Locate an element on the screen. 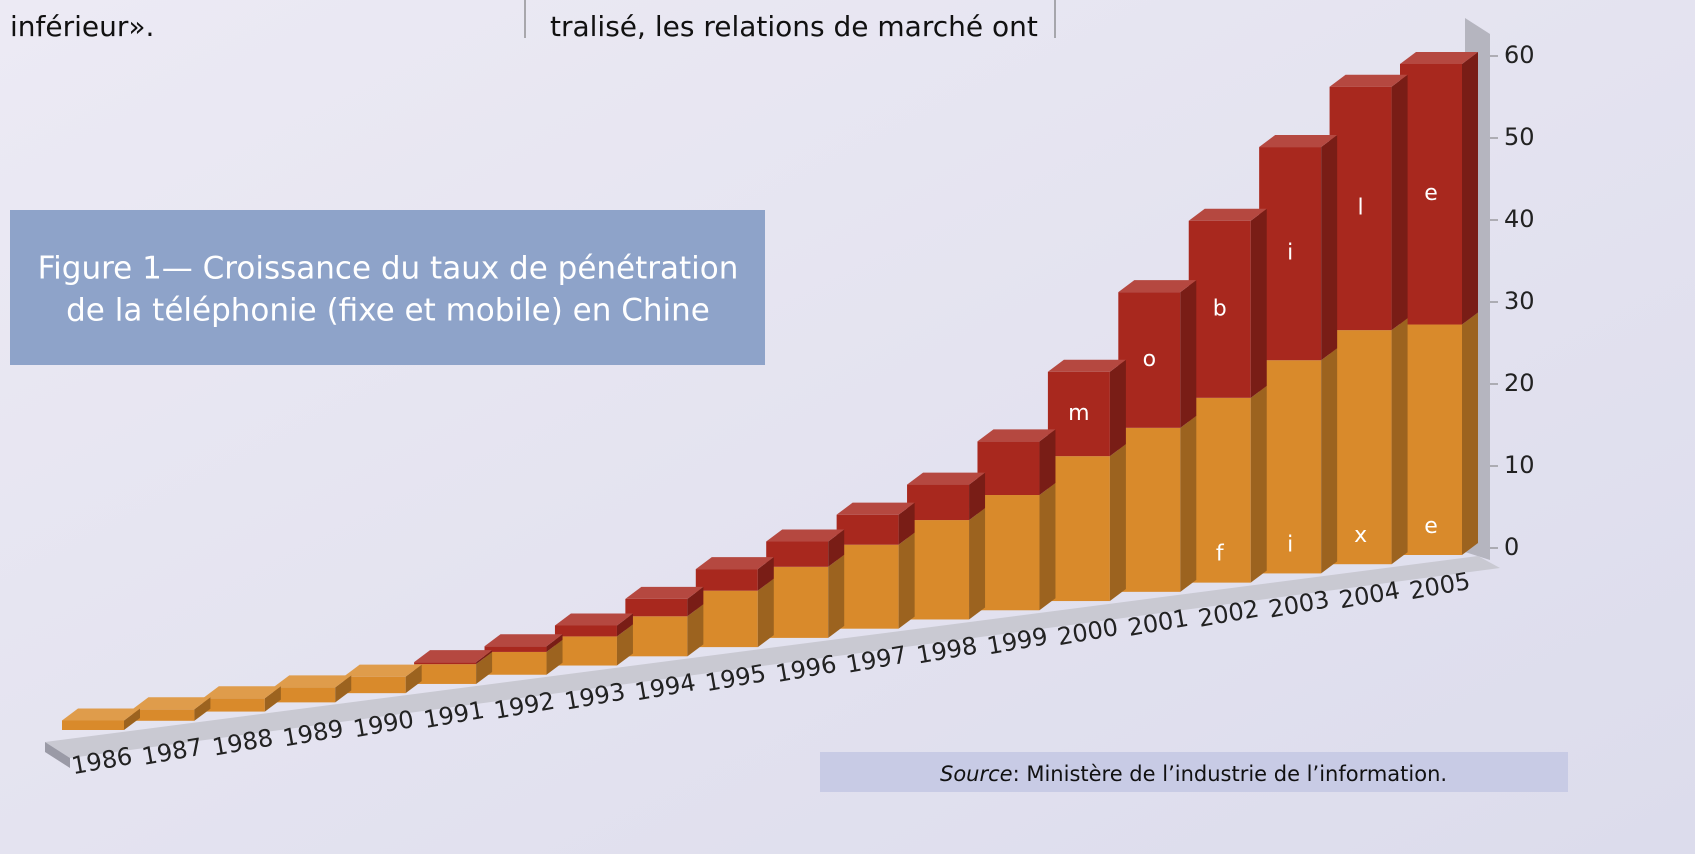  segment-letter: m is located at coordinates (1078, 413).